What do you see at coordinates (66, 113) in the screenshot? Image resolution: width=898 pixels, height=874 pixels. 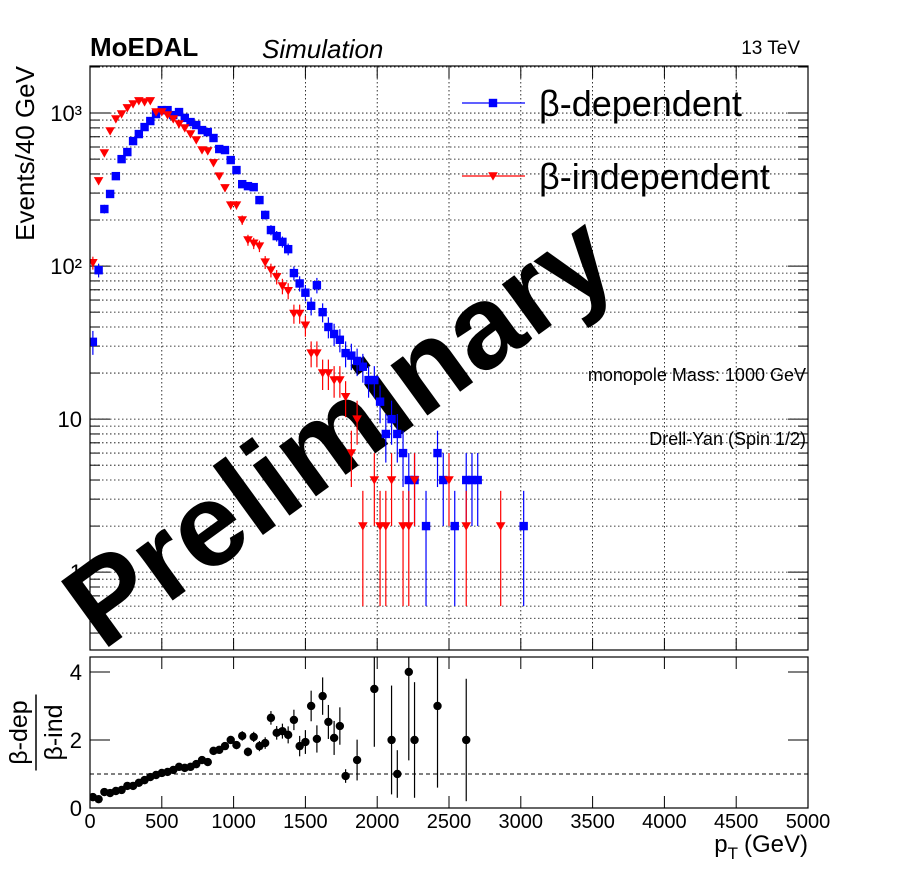 I see `y-tick-label: 10³` at bounding box center [66, 113].